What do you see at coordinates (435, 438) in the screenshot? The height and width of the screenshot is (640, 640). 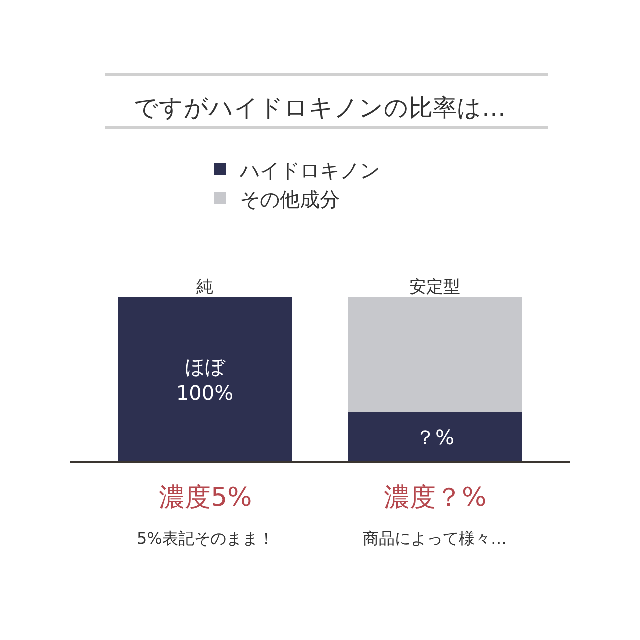 I see `data-label: ？%` at bounding box center [435, 438].